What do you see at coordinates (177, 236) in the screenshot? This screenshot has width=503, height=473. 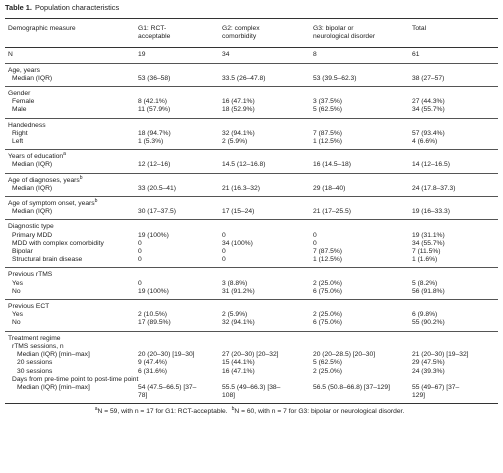 I see `value-cell: 19 (100%)` at bounding box center [177, 236].